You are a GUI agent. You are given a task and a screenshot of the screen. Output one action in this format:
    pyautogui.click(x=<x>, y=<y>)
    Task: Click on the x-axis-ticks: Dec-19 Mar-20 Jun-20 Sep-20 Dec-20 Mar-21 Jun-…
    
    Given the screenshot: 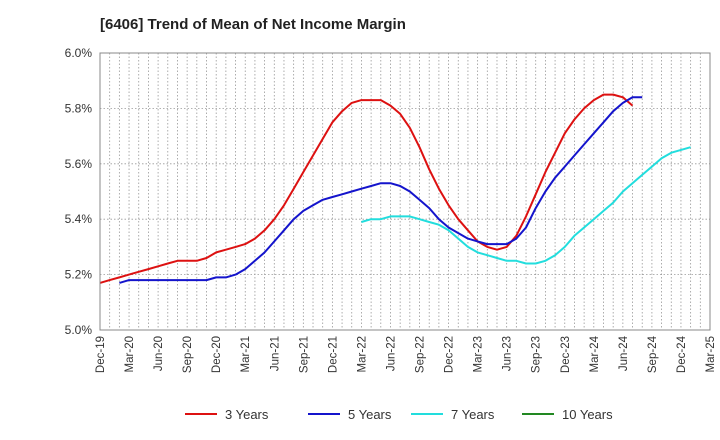 What is the action you would take?
    pyautogui.click(x=406, y=354)
    